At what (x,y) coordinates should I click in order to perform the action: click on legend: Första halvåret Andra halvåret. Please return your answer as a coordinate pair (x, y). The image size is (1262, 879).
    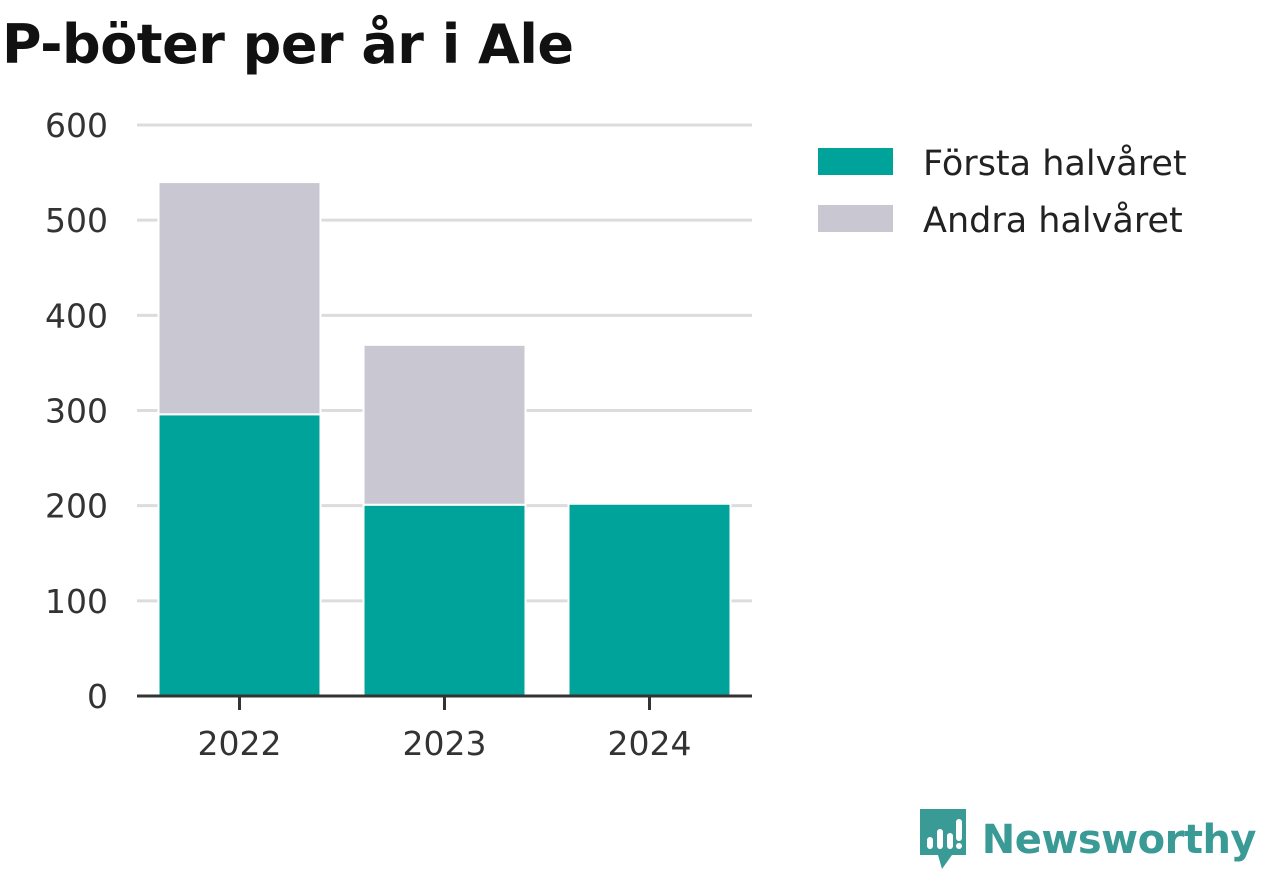
    Looking at the image, I should click on (1002, 192).